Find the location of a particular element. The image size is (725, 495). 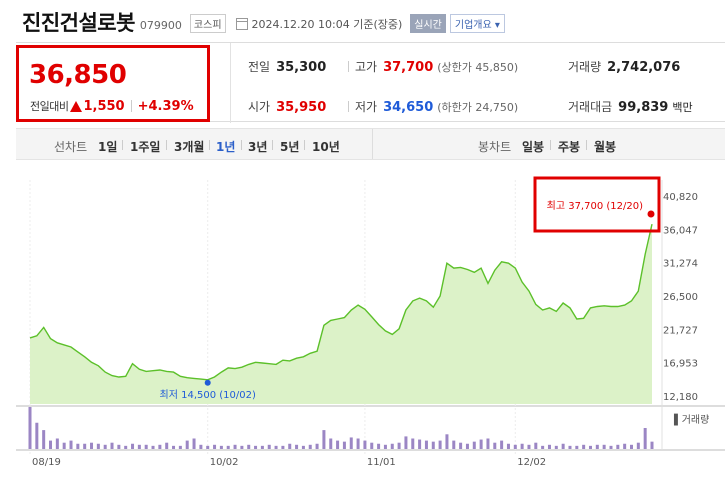

calendar-icon is located at coordinates (241, 23).